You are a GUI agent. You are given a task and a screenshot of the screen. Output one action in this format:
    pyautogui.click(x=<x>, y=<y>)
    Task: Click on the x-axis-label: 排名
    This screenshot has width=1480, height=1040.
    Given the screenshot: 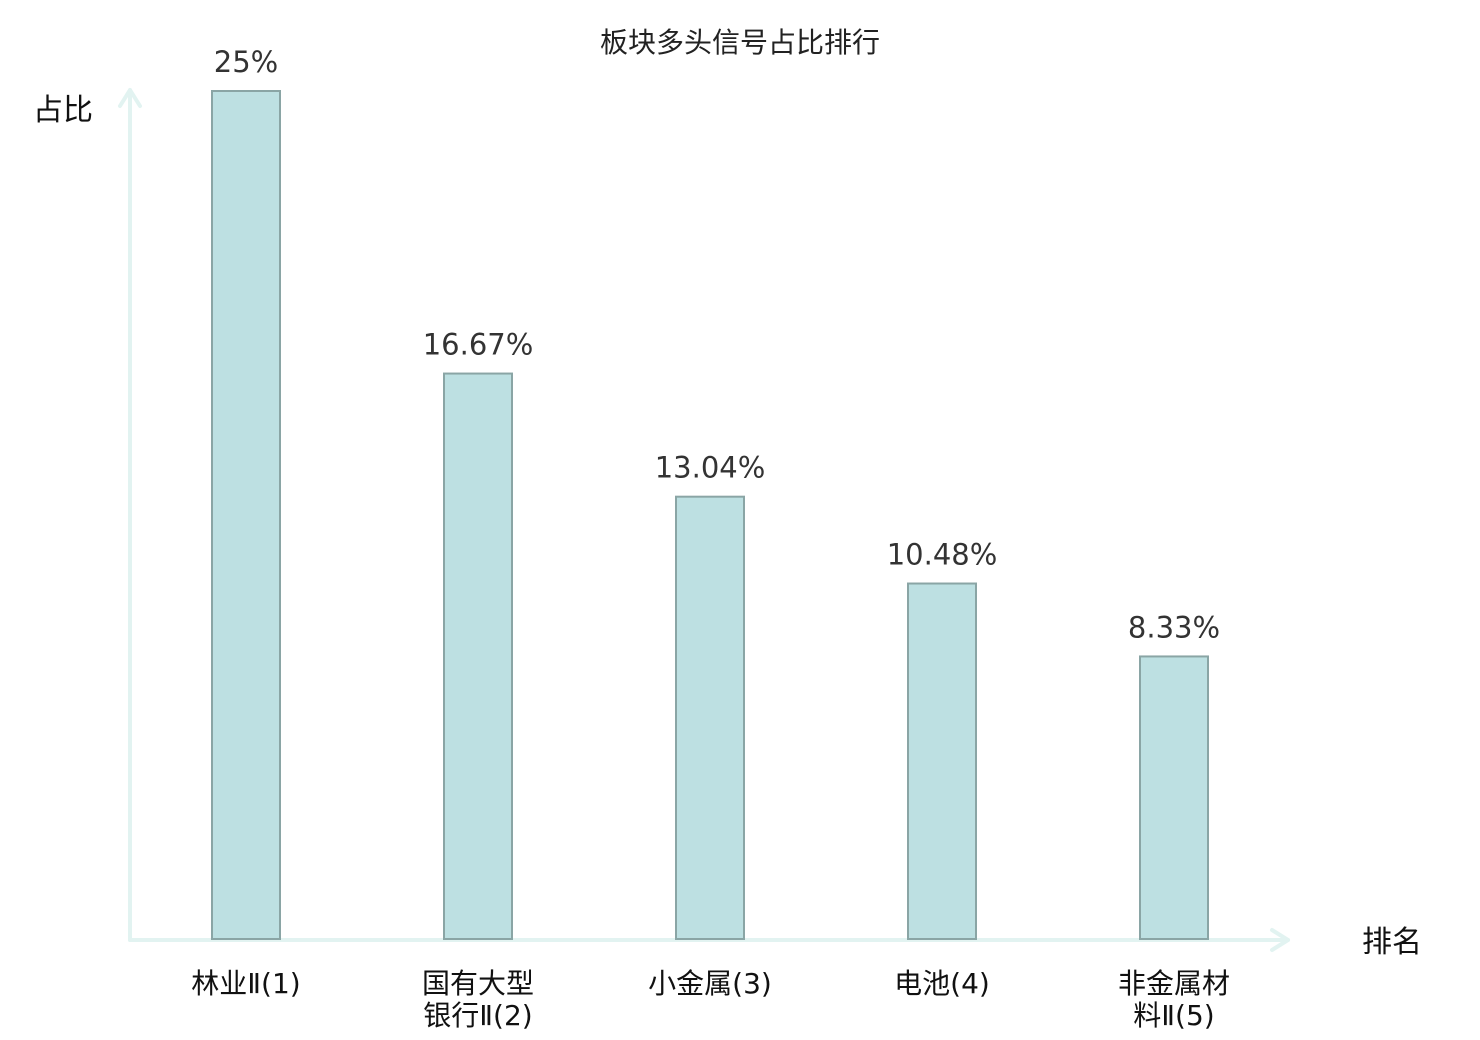 What is the action you would take?
    pyautogui.click(x=1392, y=942)
    